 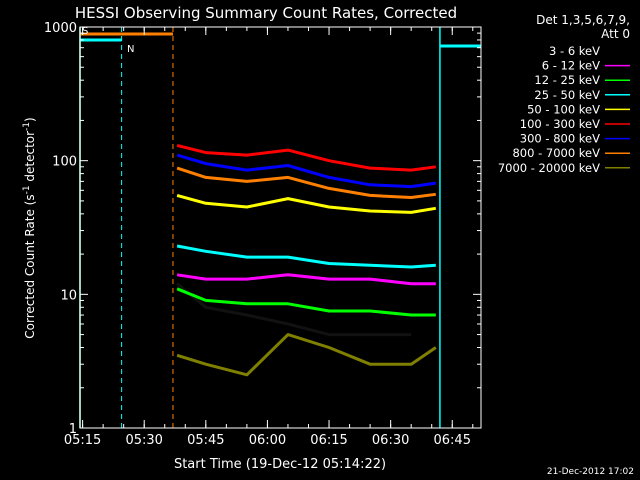 What do you see at coordinates (27, 126) in the screenshot?
I see `y-axis-label-sup2: -1` at bounding box center [27, 126].